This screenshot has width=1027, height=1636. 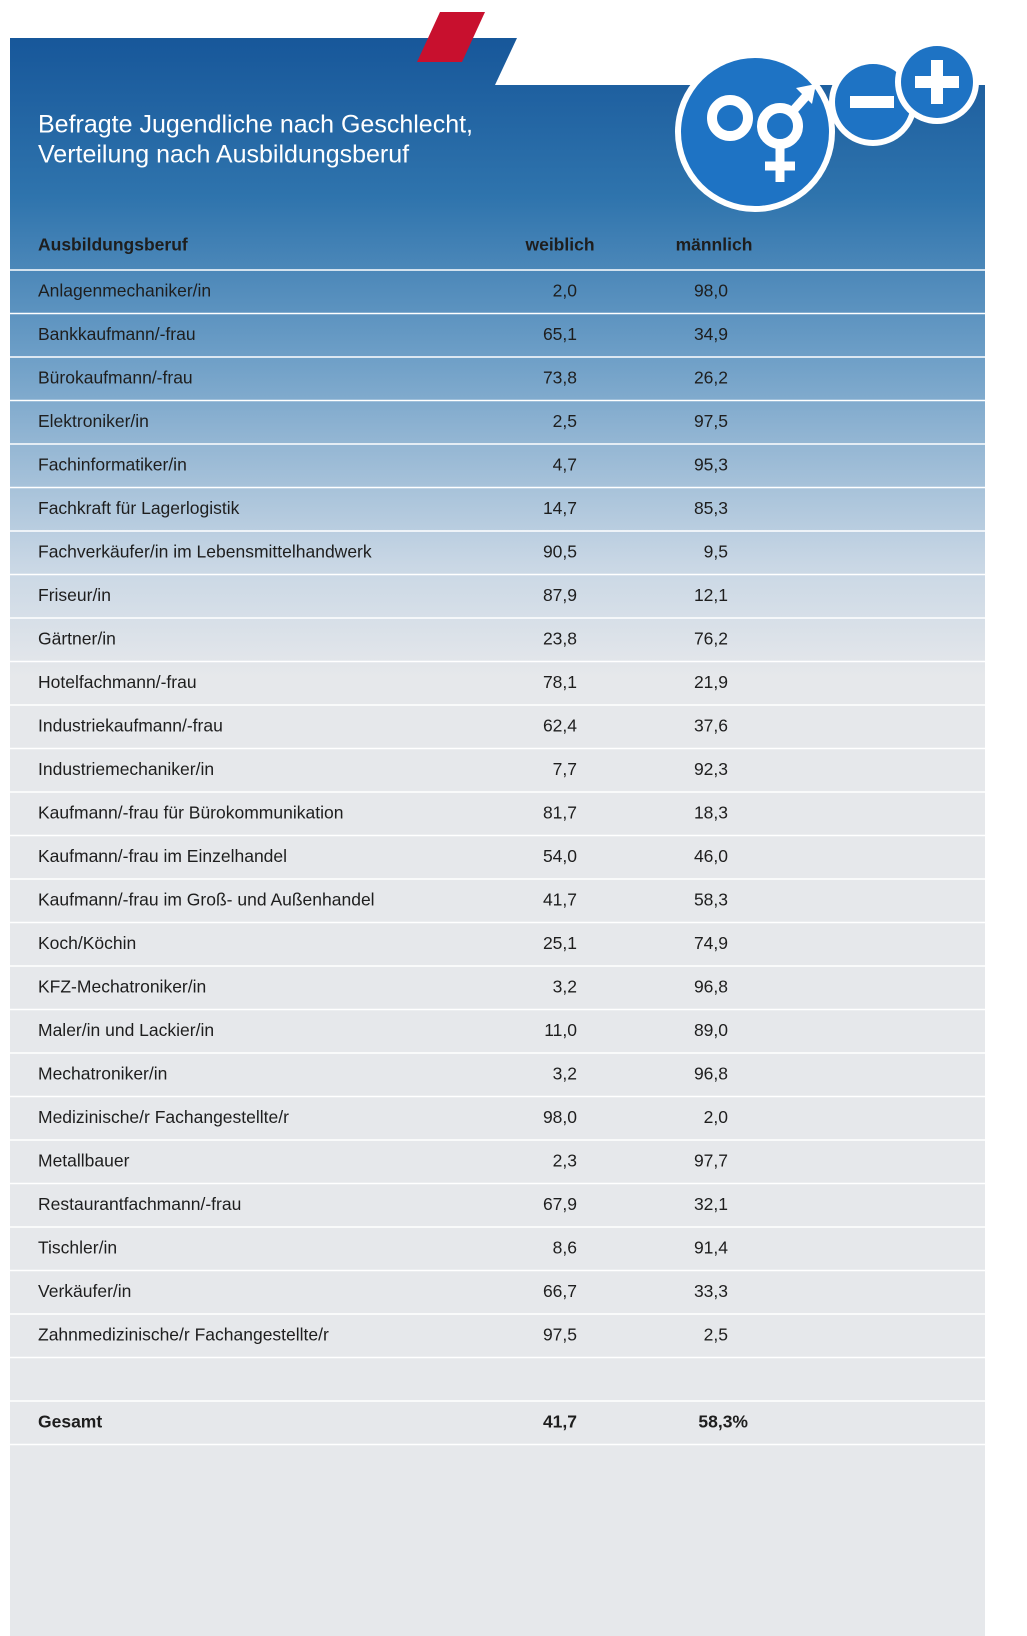 What do you see at coordinates (93, 421) in the screenshot?
I see `cell: Elektroniker/in` at bounding box center [93, 421].